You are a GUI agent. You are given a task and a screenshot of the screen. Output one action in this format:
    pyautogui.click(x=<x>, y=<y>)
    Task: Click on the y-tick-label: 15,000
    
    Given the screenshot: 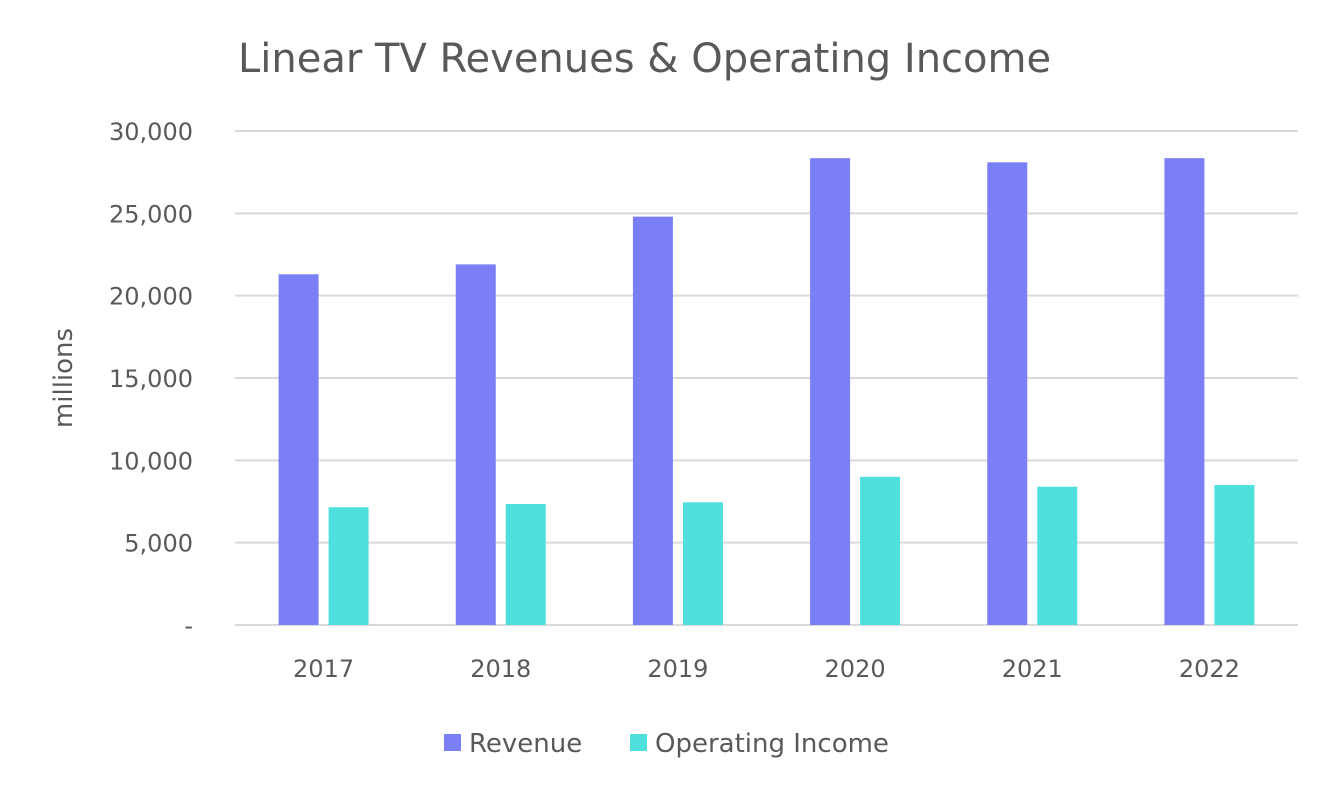 What is the action you would take?
    pyautogui.click(x=151, y=379)
    